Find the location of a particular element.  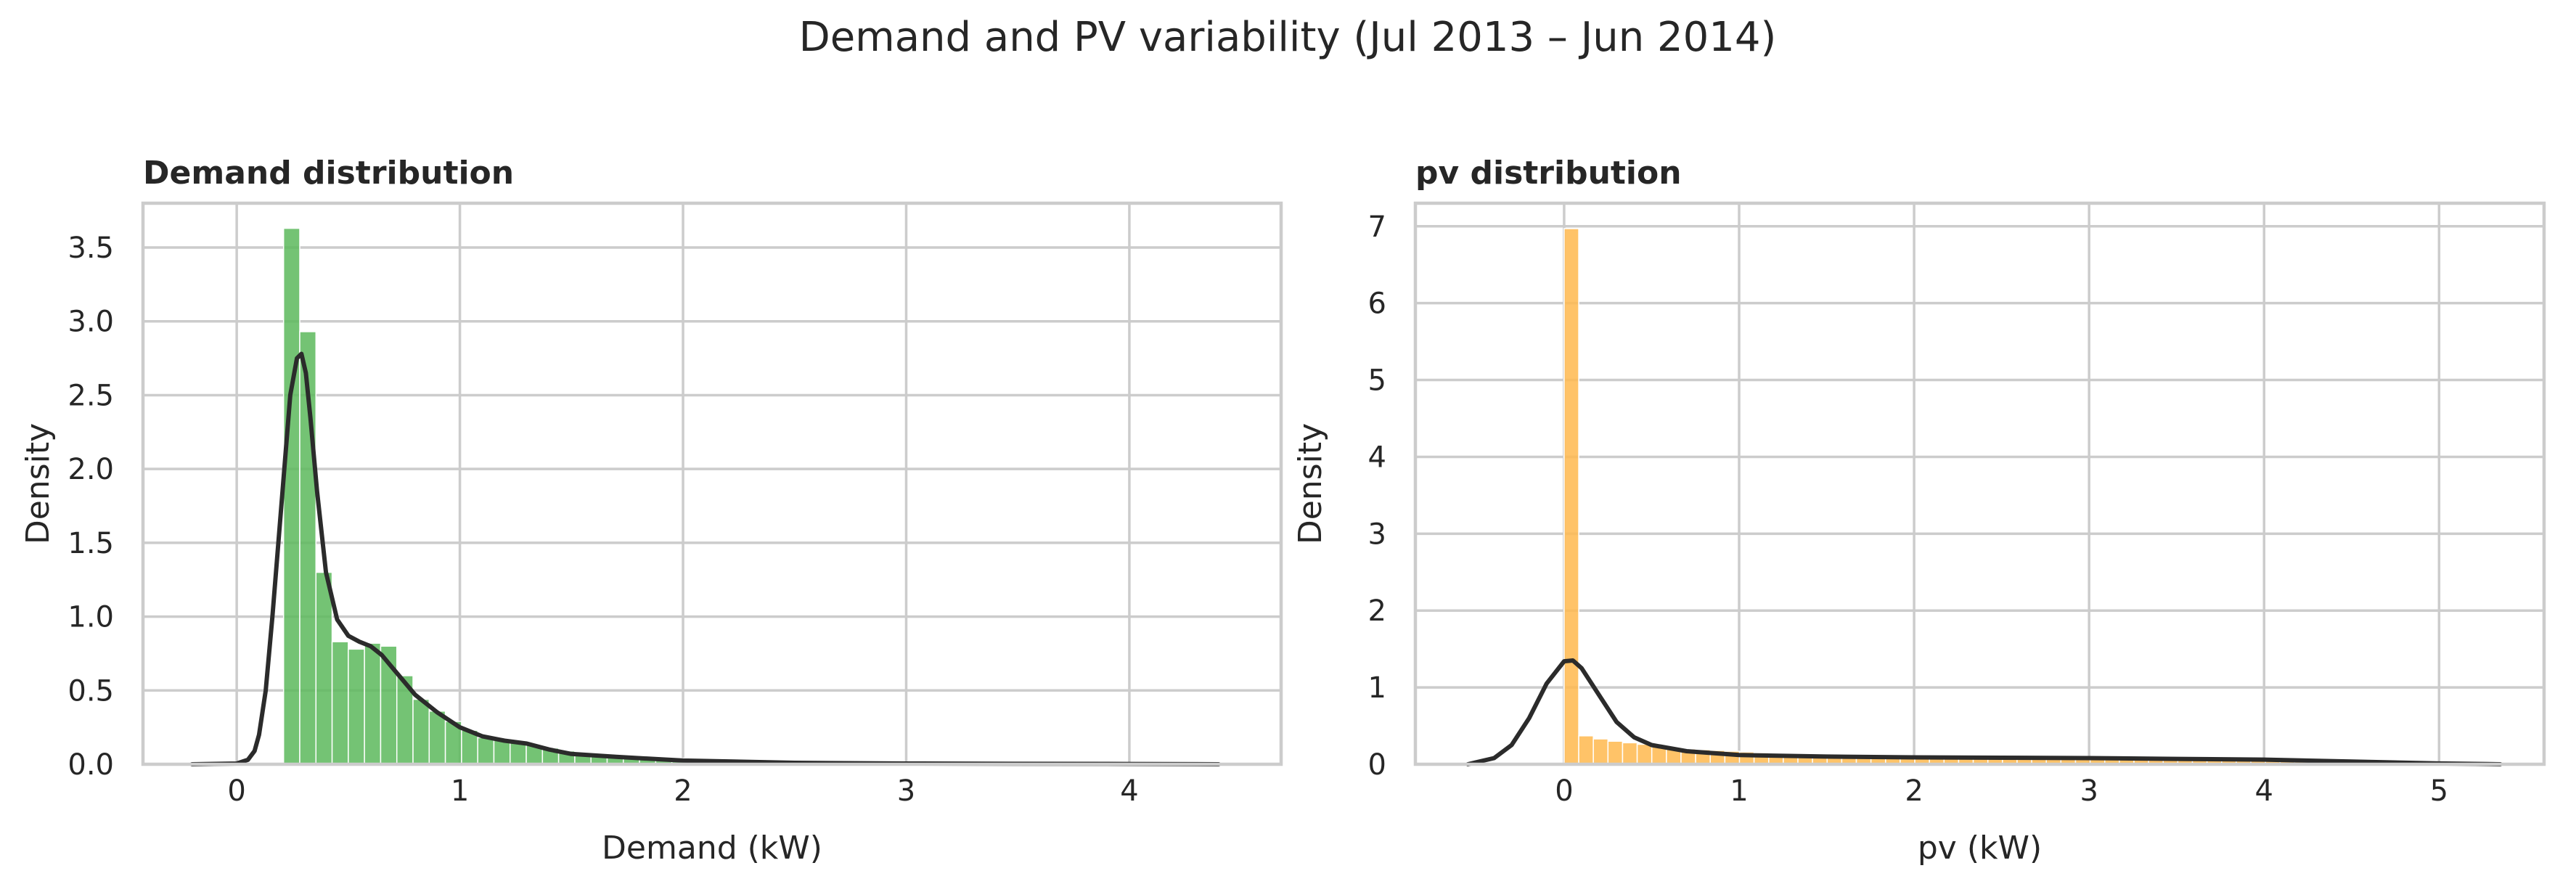

demand-x-tick-label: 2 is located at coordinates (683, 791).